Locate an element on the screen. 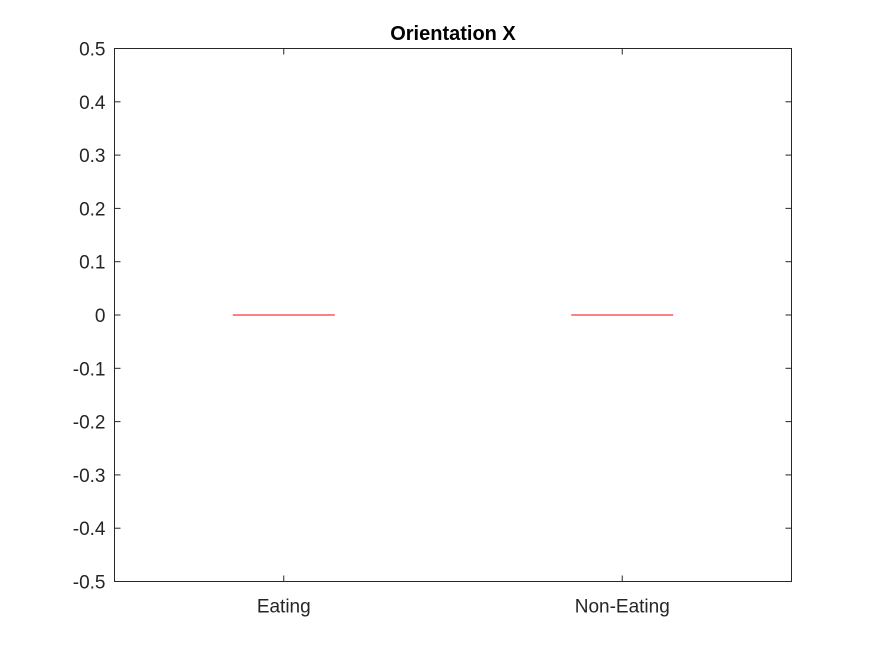 This screenshot has width=875, height=656. y-tick-label: -0.5 is located at coordinates (89, 583).